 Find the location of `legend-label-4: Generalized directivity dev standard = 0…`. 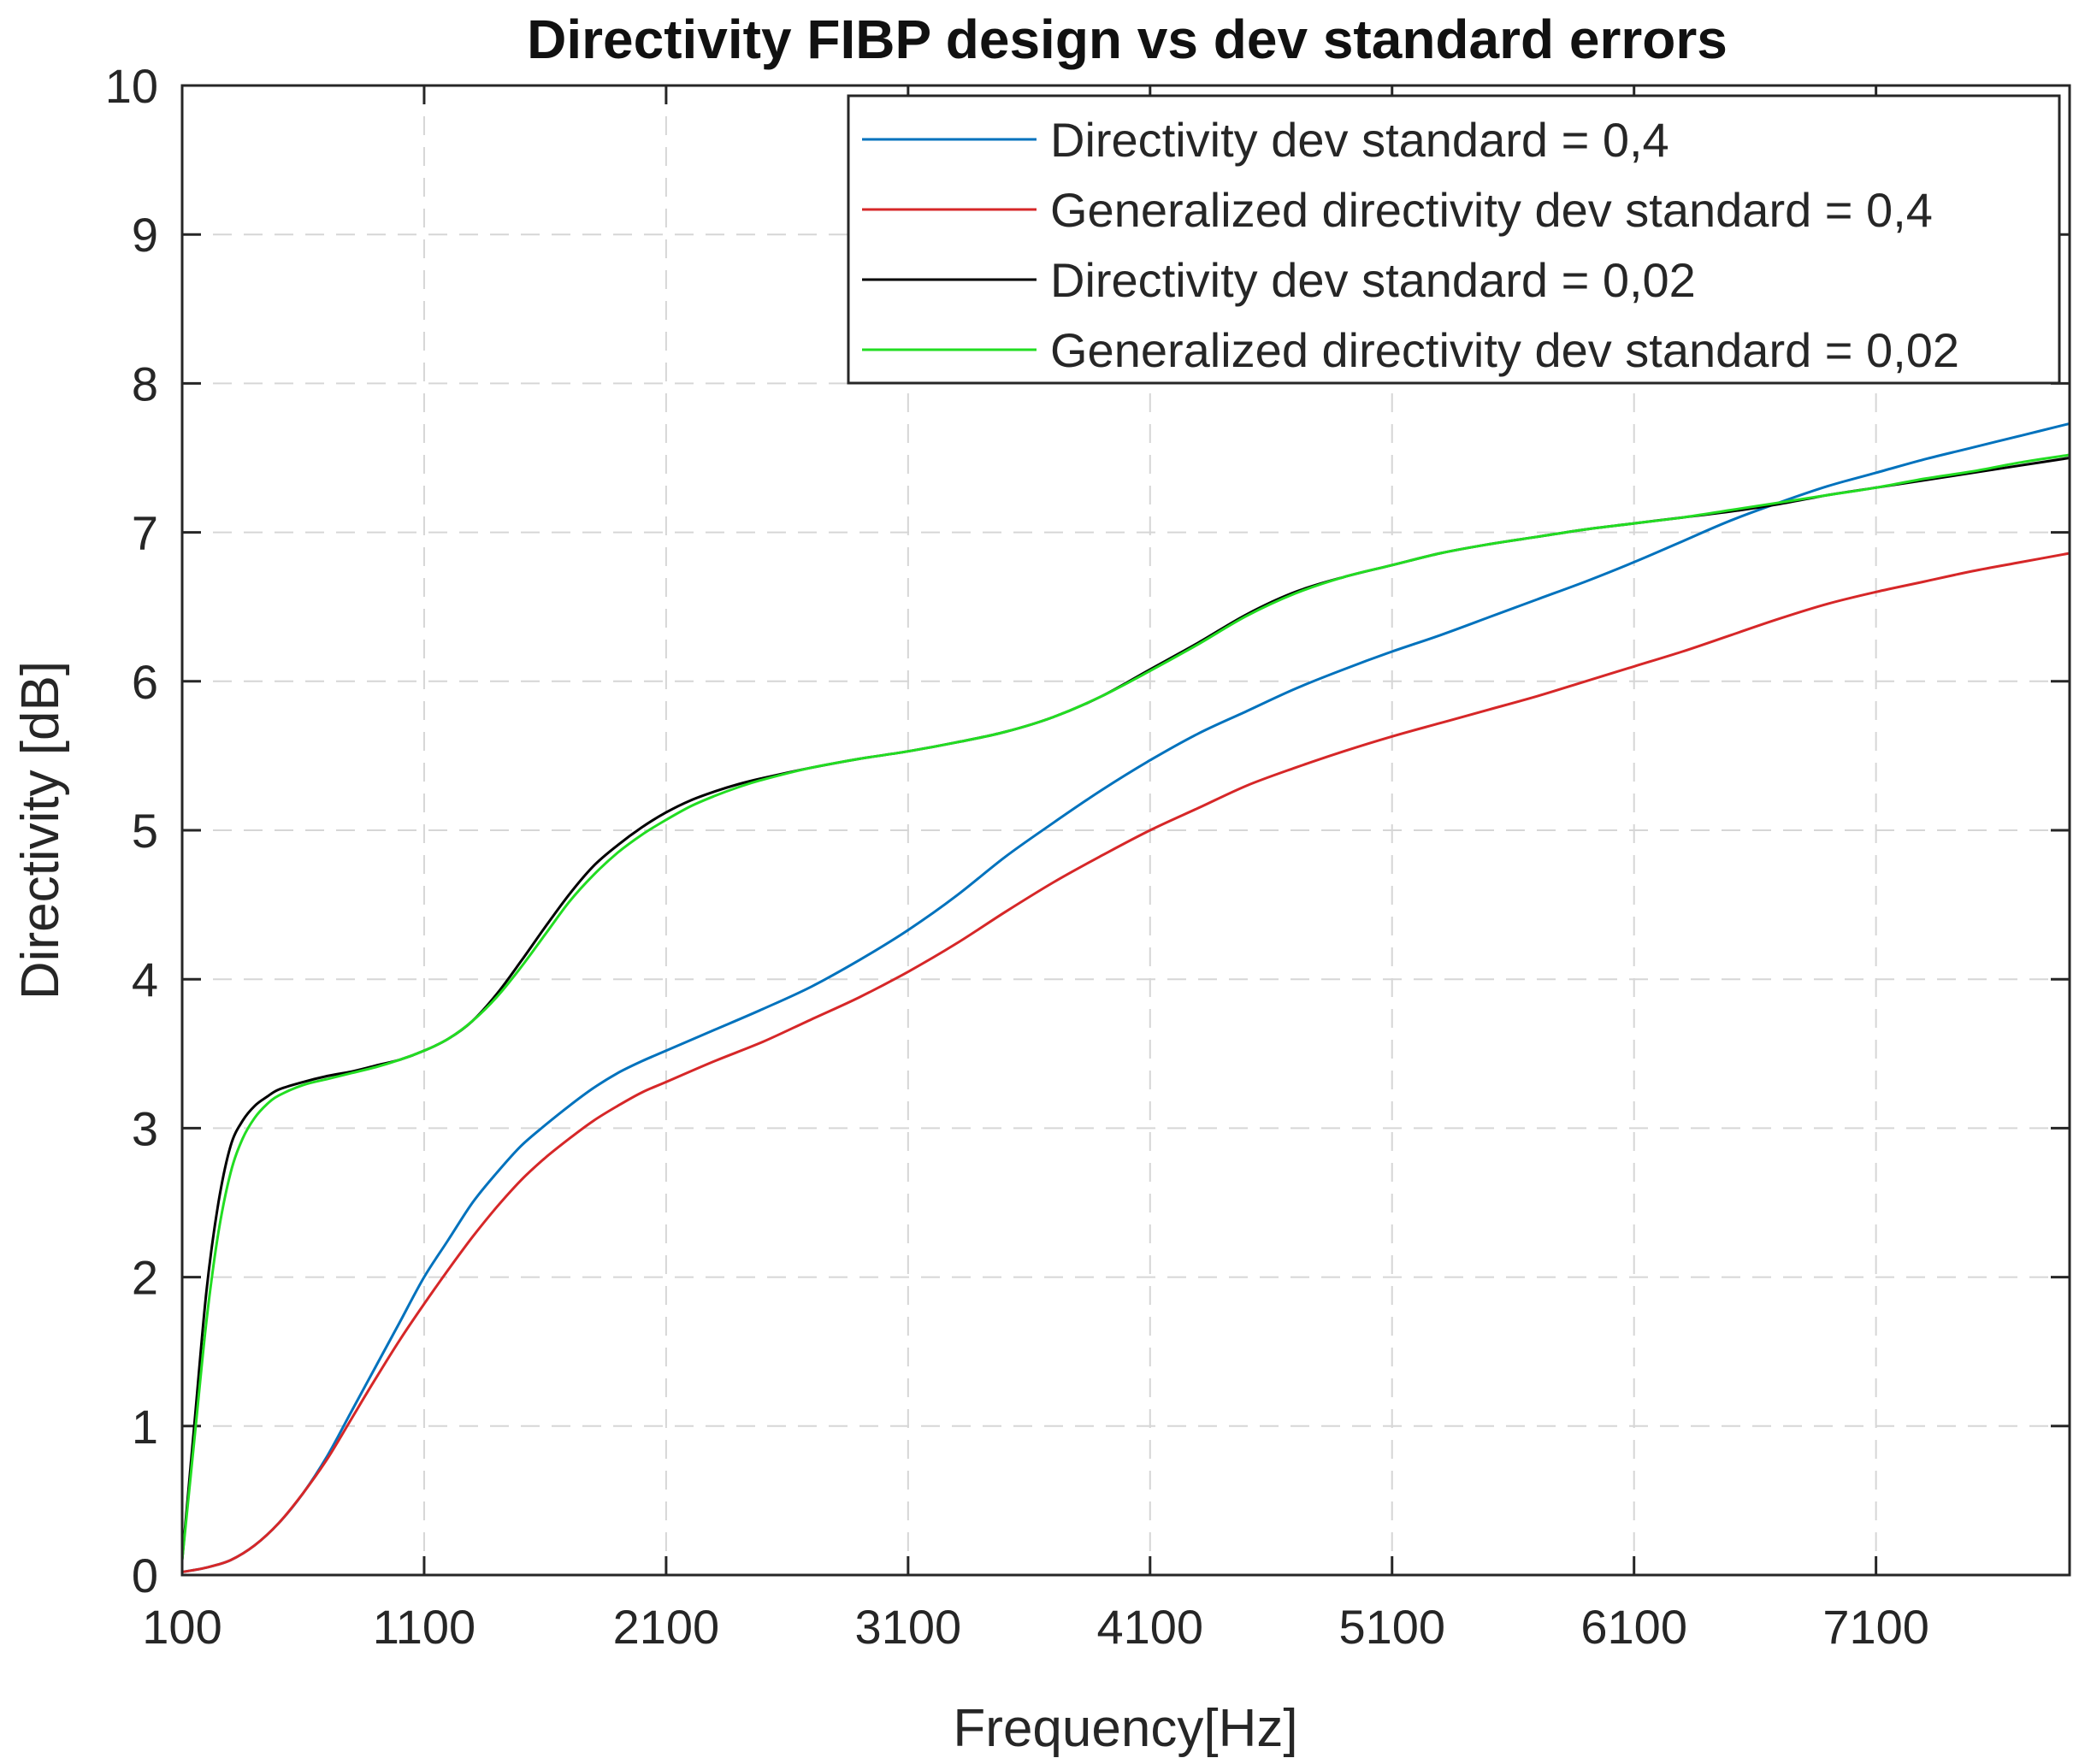

legend-label-4: Generalized directivity dev standard = 0… is located at coordinates (1504, 350).